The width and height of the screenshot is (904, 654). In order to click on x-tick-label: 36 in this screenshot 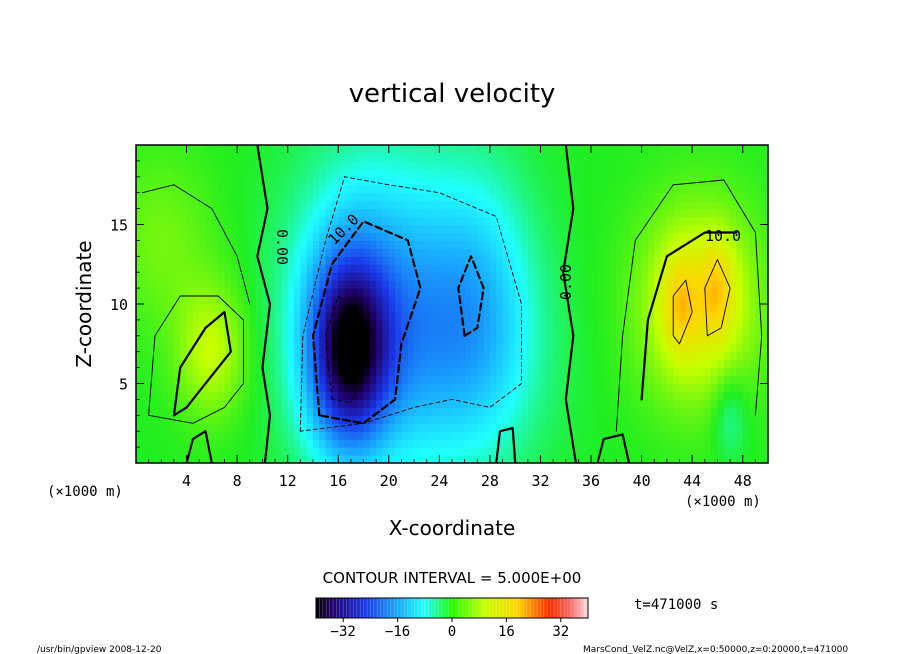, I will do `click(591, 481)`.